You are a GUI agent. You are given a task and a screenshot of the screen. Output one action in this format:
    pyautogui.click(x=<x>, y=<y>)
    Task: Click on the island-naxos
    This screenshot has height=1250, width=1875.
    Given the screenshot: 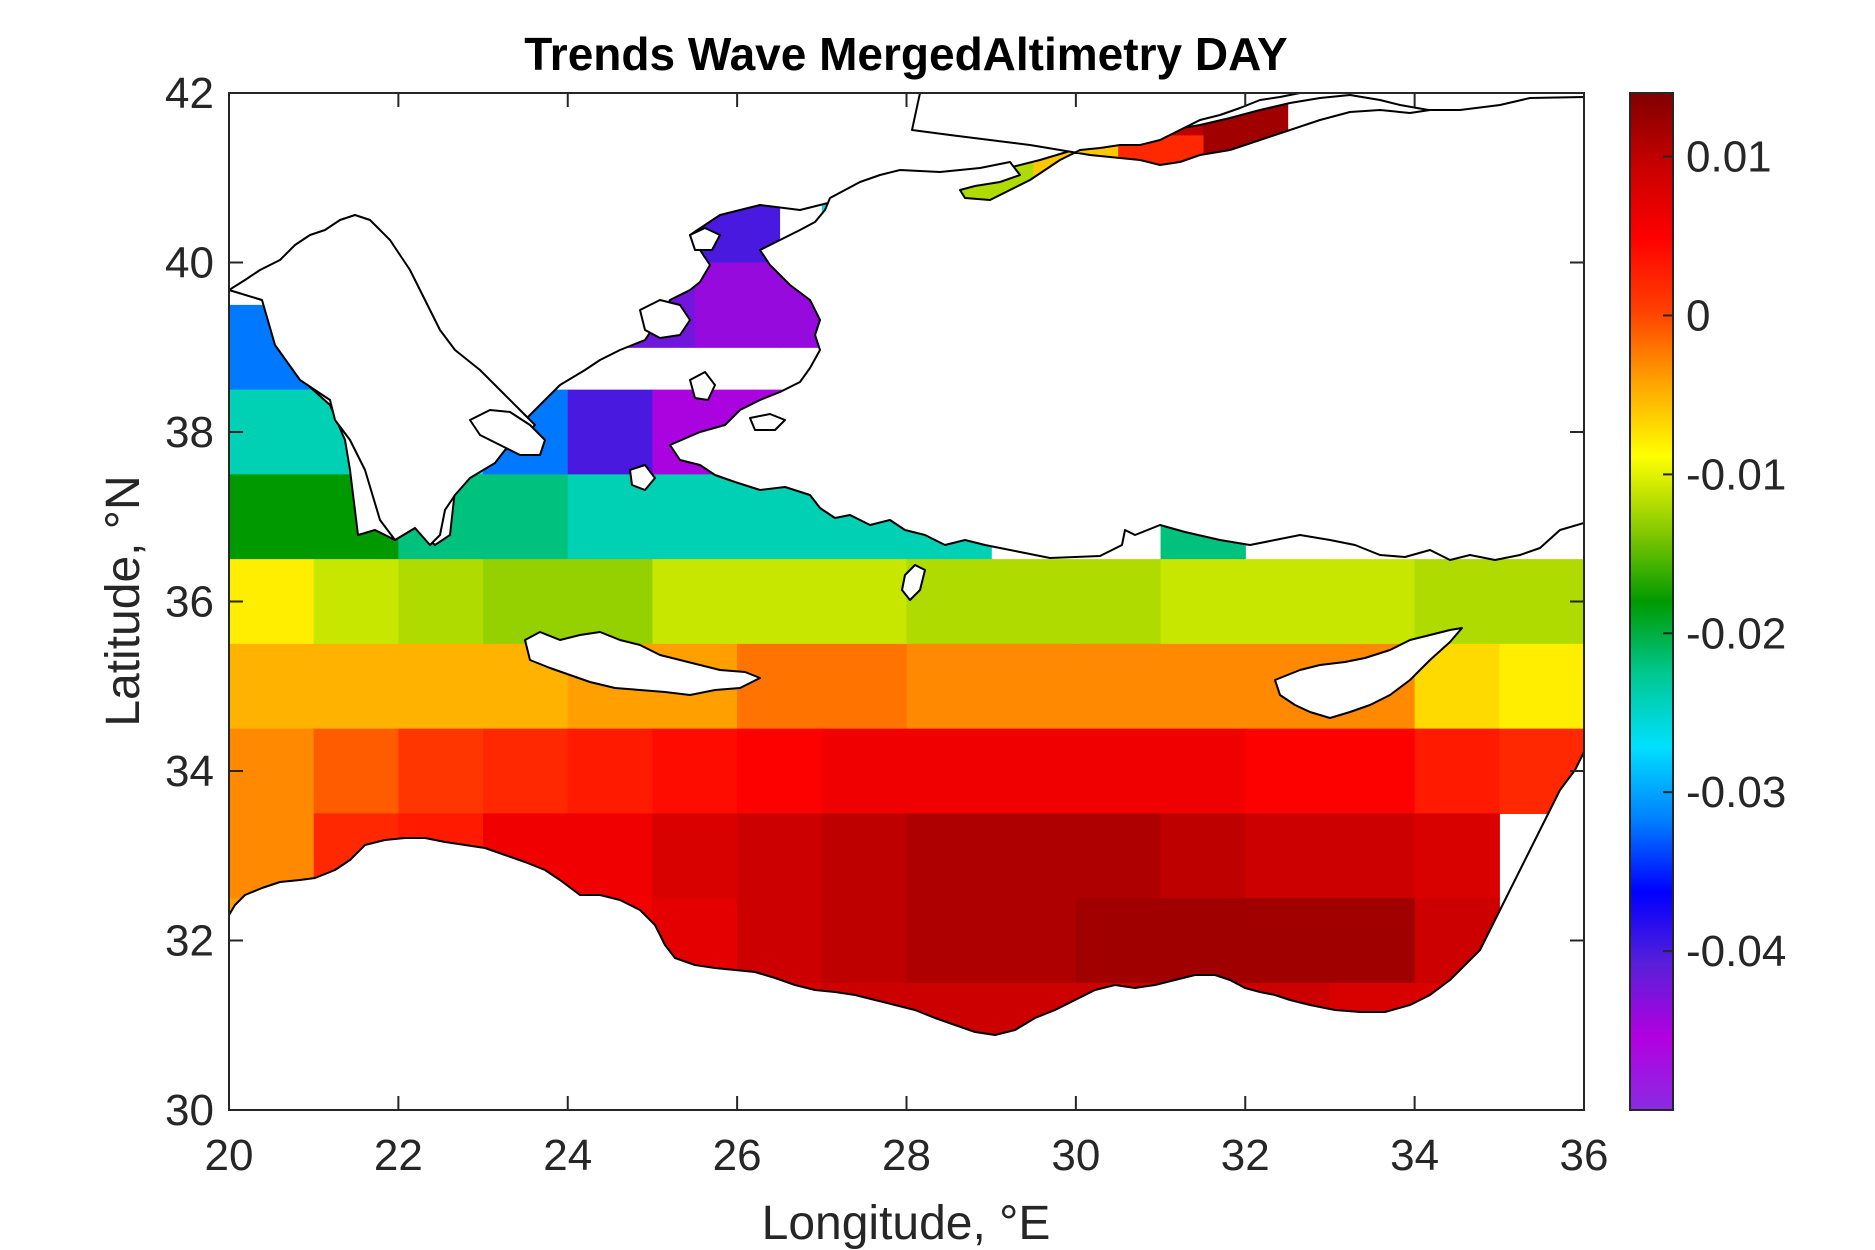 What is the action you would take?
    pyautogui.click(x=642, y=477)
    